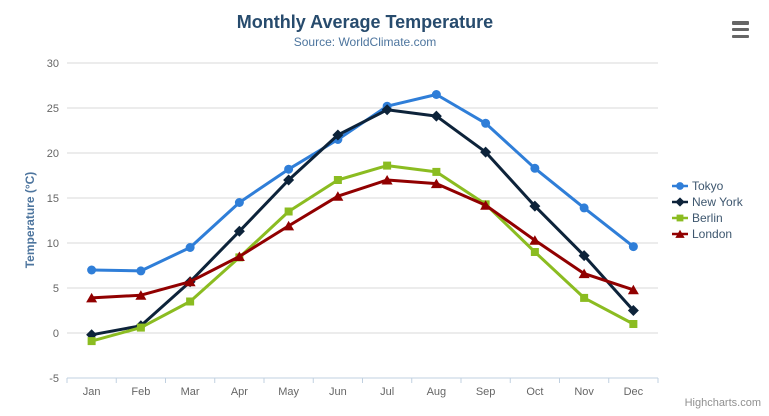  I want to click on legend: Tokyo New York Berlin London, so click(707, 210).